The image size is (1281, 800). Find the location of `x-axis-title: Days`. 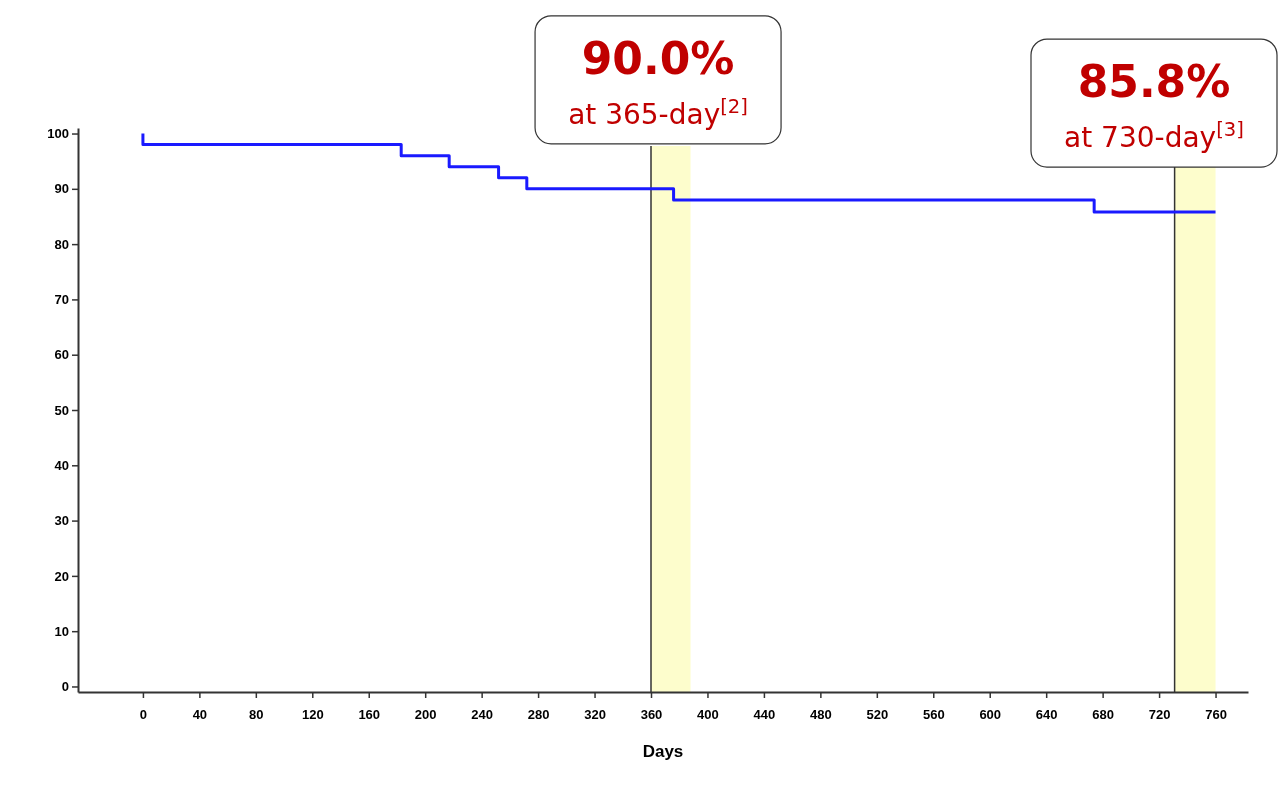

x-axis-title: Days is located at coordinates (663, 751).